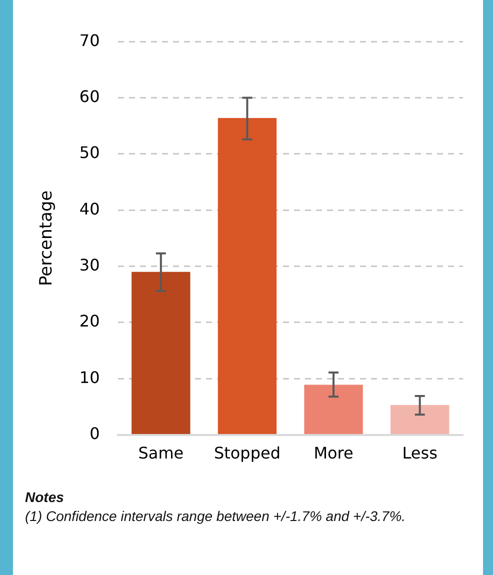 This screenshot has width=493, height=575. What do you see at coordinates (420, 453) in the screenshot?
I see `x-tick-label: Less` at bounding box center [420, 453].